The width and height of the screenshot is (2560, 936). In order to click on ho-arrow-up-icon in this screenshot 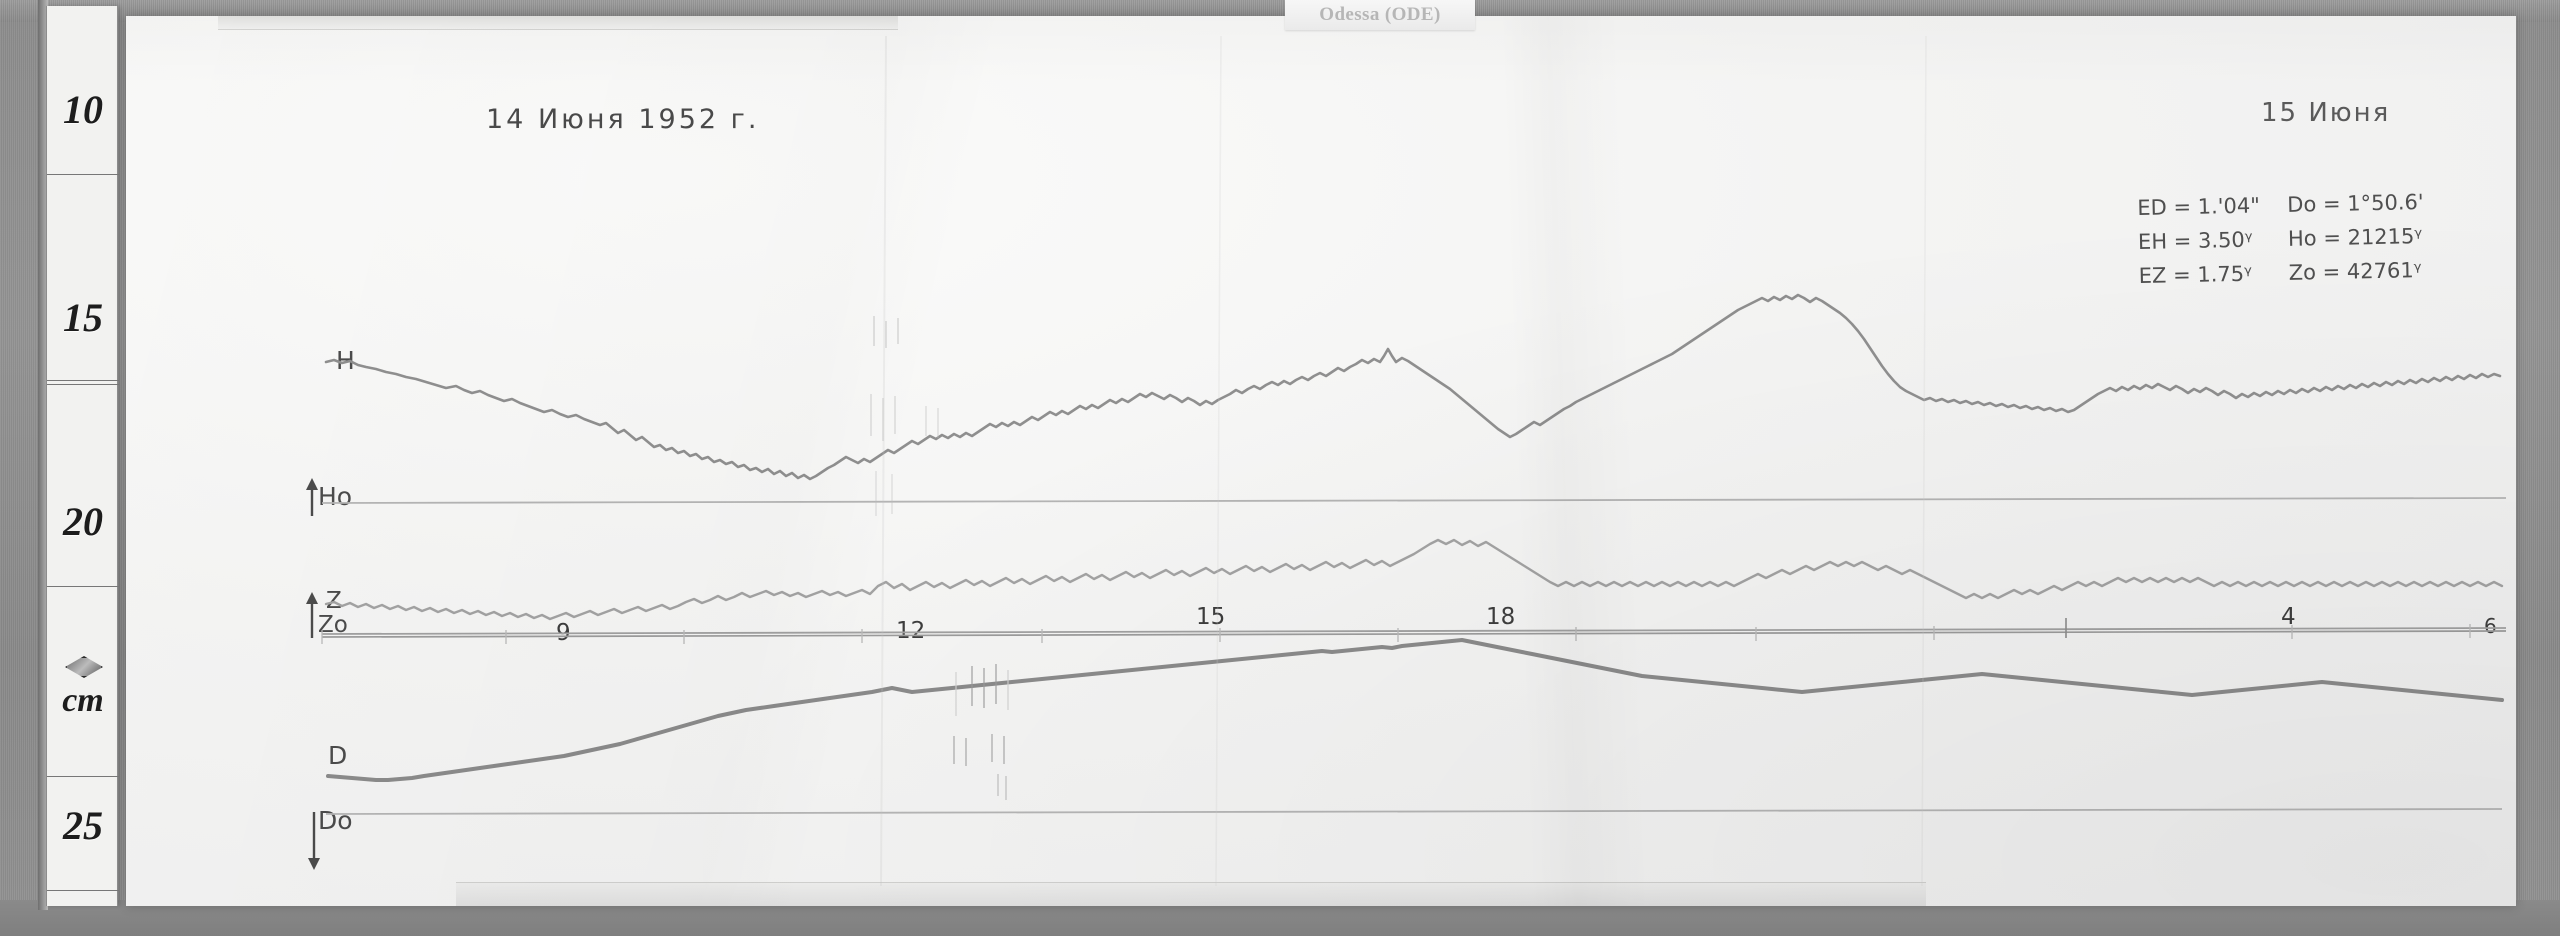, I will do `click(312, 497)`.